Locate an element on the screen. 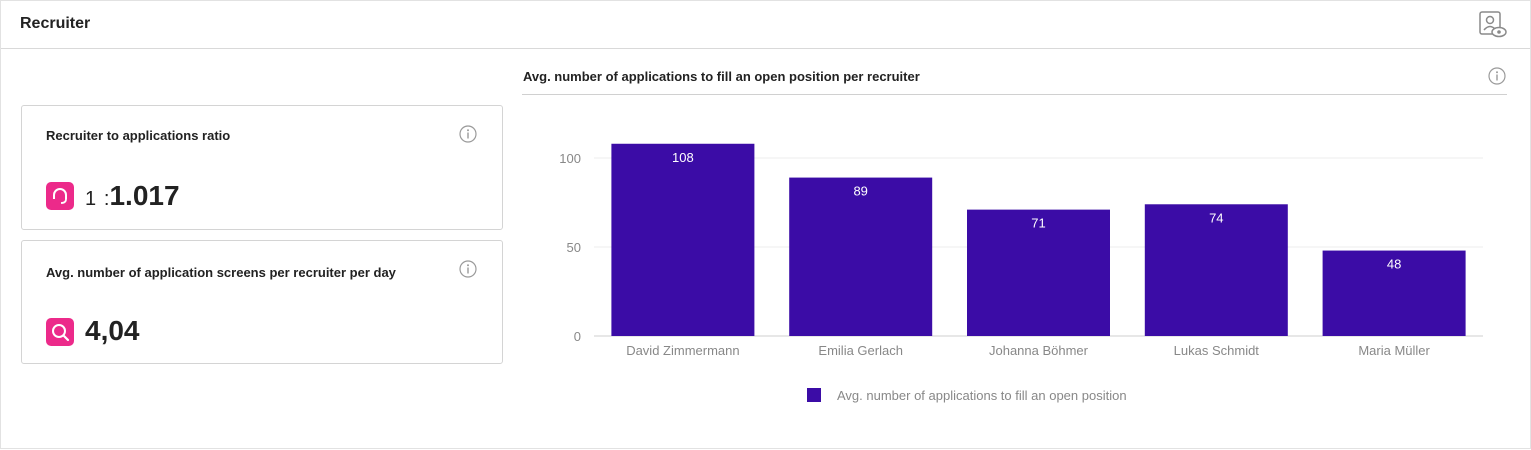 This screenshot has height=450, width=1531. bar-value-label: 89 is located at coordinates (860, 191).